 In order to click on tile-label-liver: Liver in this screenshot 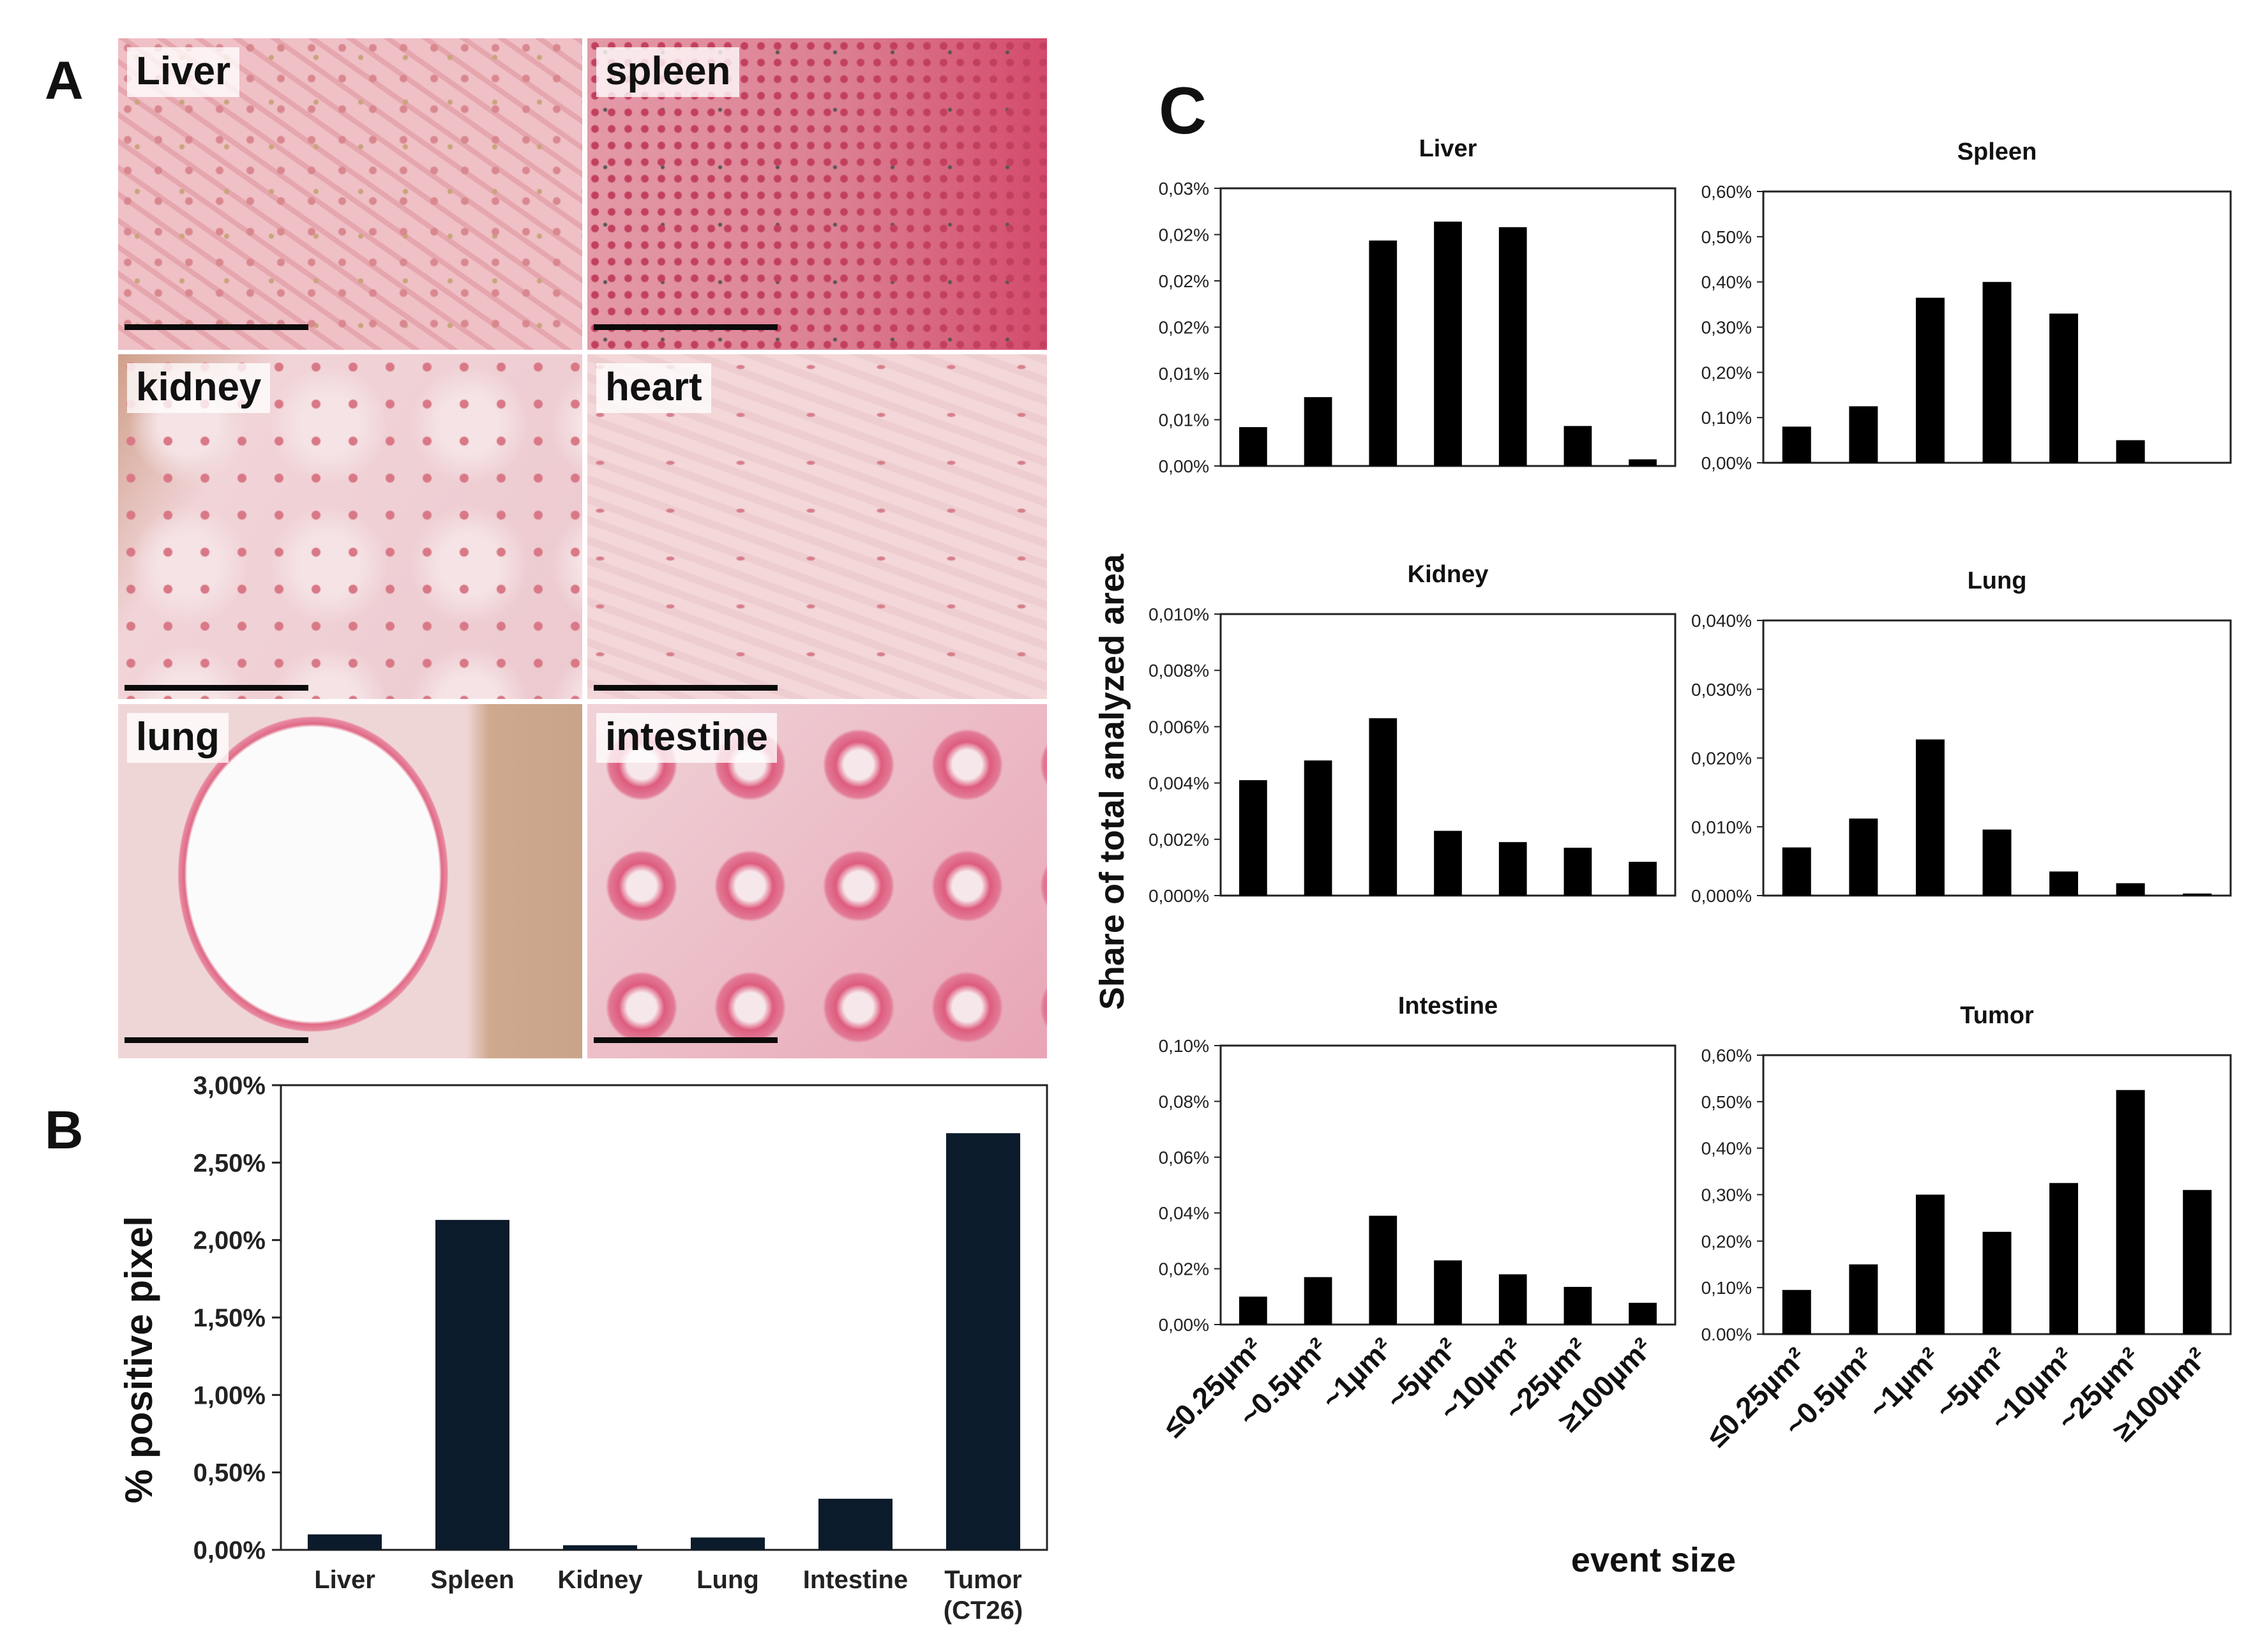, I will do `click(183, 72)`.